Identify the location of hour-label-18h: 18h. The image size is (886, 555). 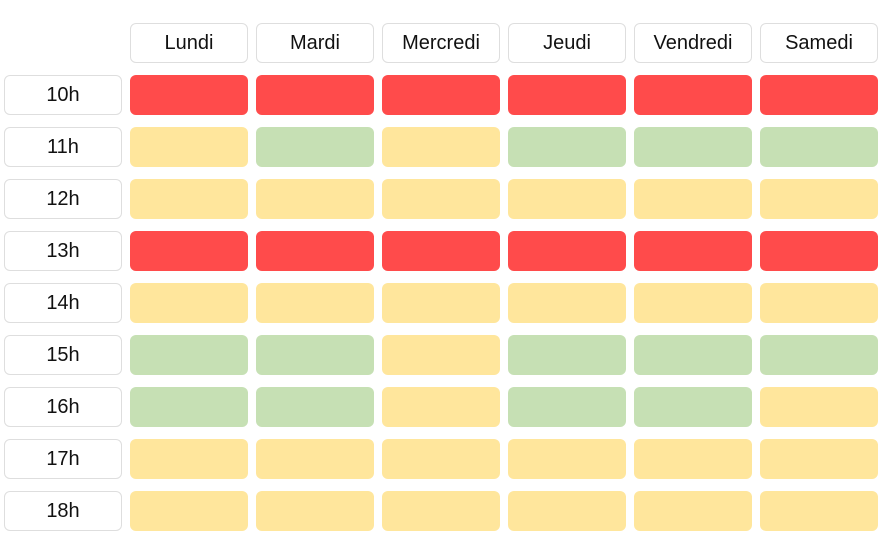
(63, 511).